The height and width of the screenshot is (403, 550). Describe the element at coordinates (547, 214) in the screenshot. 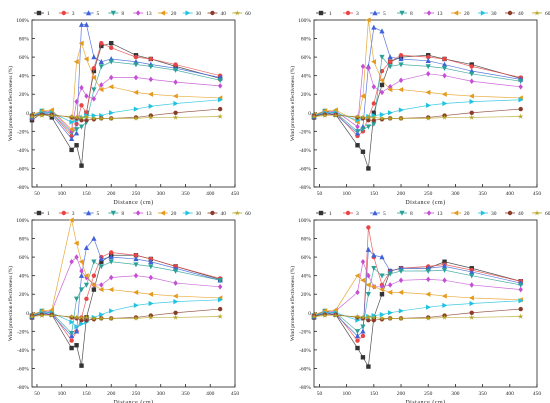

I see `legend-label: 60` at that location.